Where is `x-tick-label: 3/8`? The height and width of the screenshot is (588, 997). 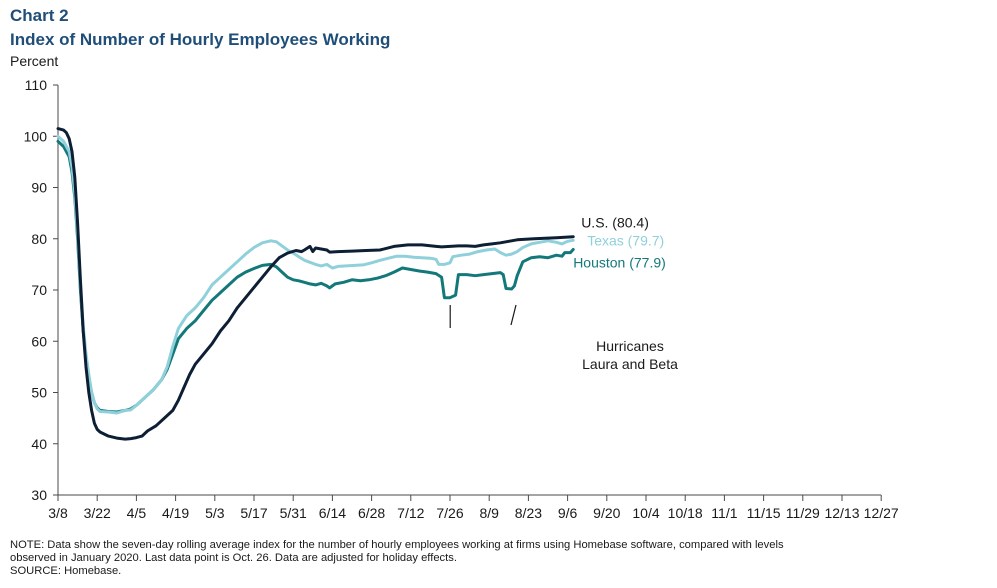
x-tick-label: 3/8 is located at coordinates (58, 513).